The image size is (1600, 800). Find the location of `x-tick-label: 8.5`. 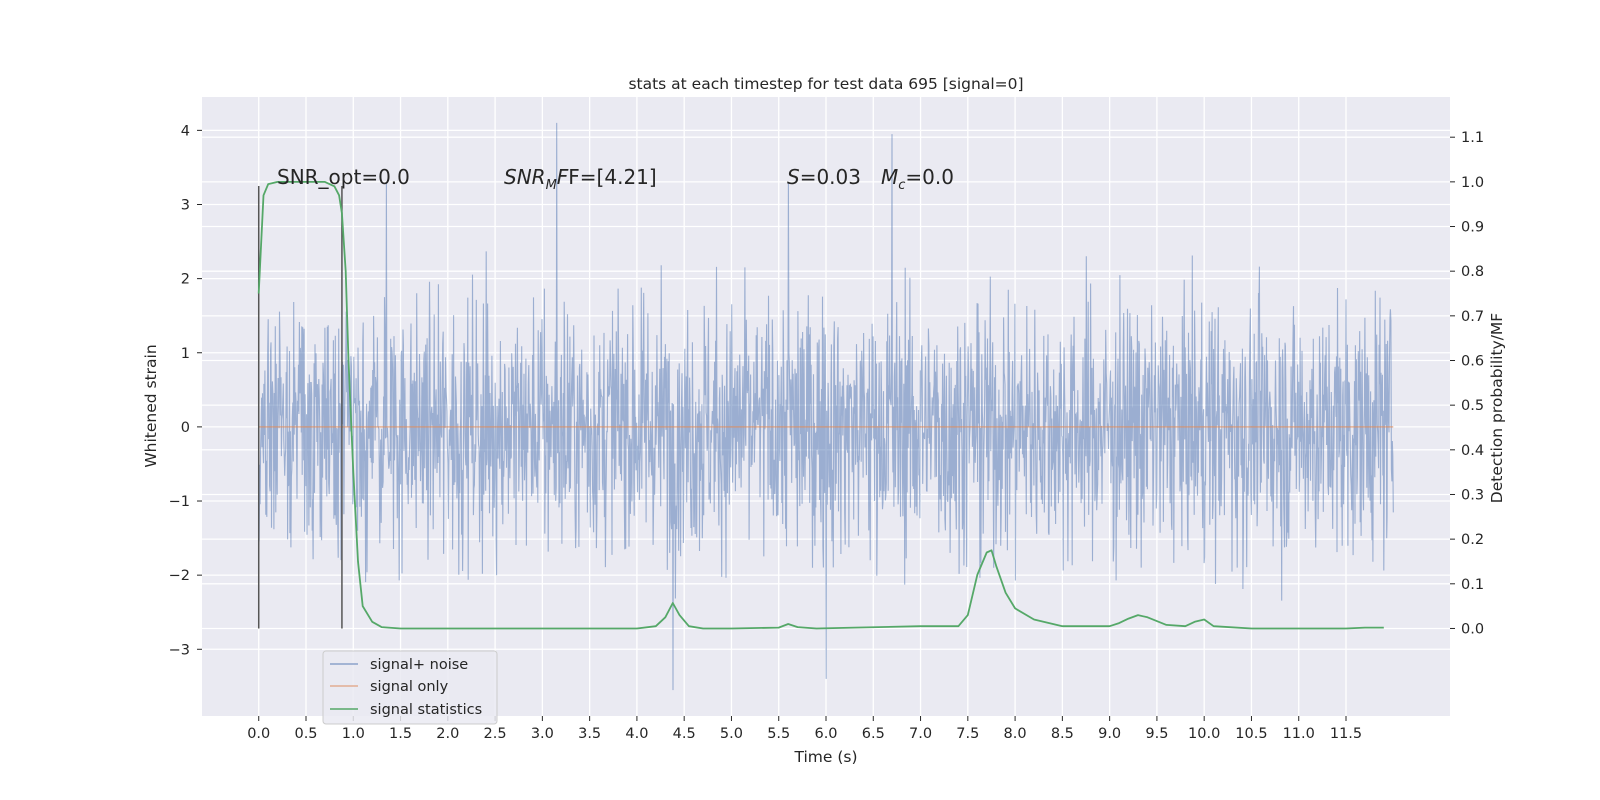

x-tick-label: 8.5 is located at coordinates (1062, 734).